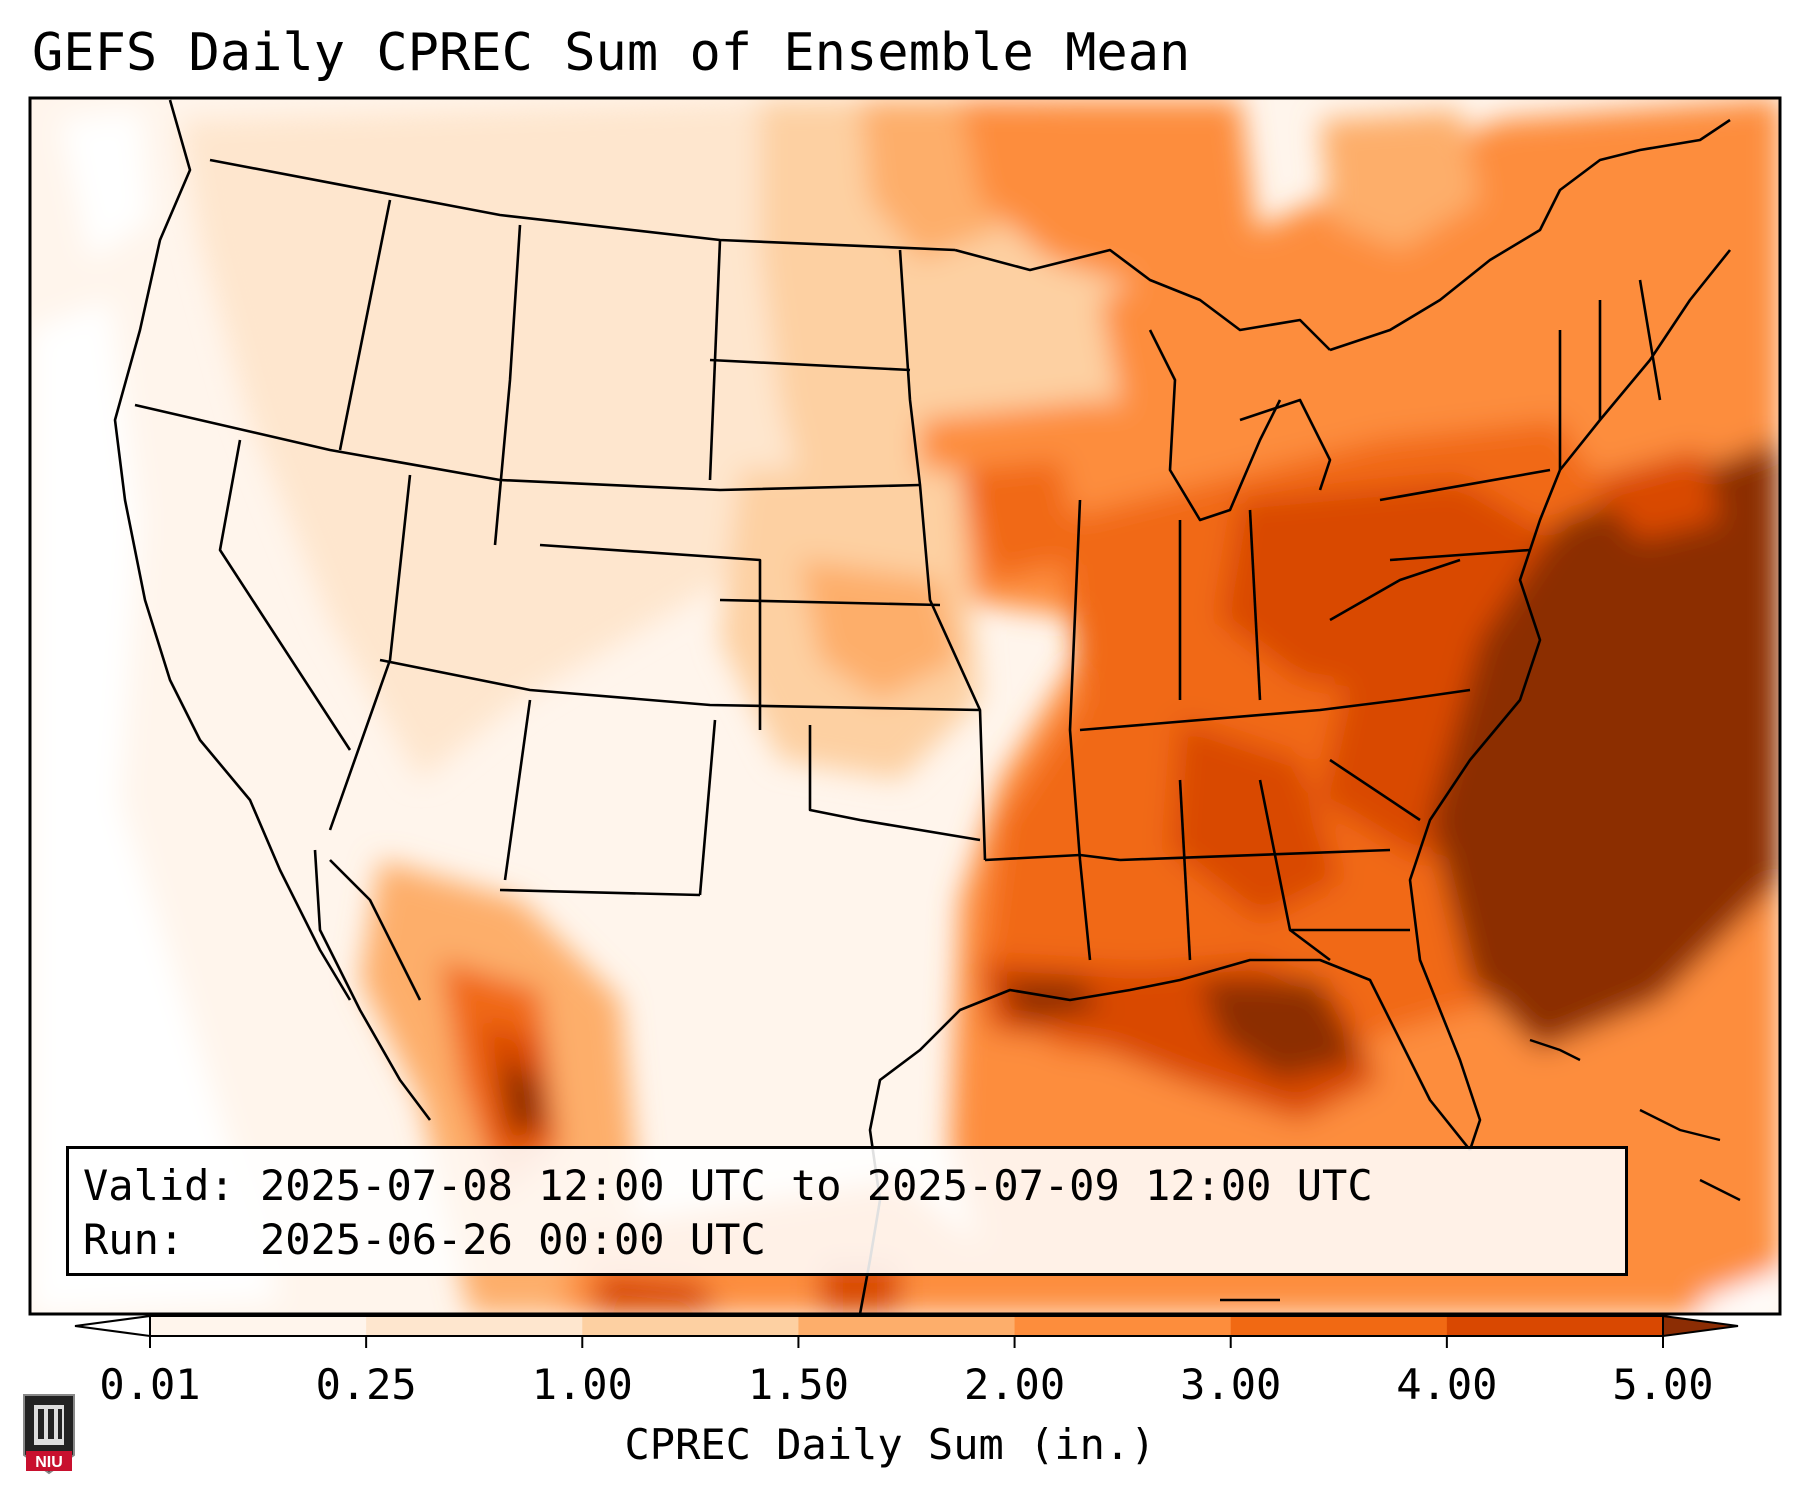 This screenshot has width=1803, height=1500. Describe the element at coordinates (1663, 1384) in the screenshot. I see `colorbar-tick-label: 5.00` at that location.